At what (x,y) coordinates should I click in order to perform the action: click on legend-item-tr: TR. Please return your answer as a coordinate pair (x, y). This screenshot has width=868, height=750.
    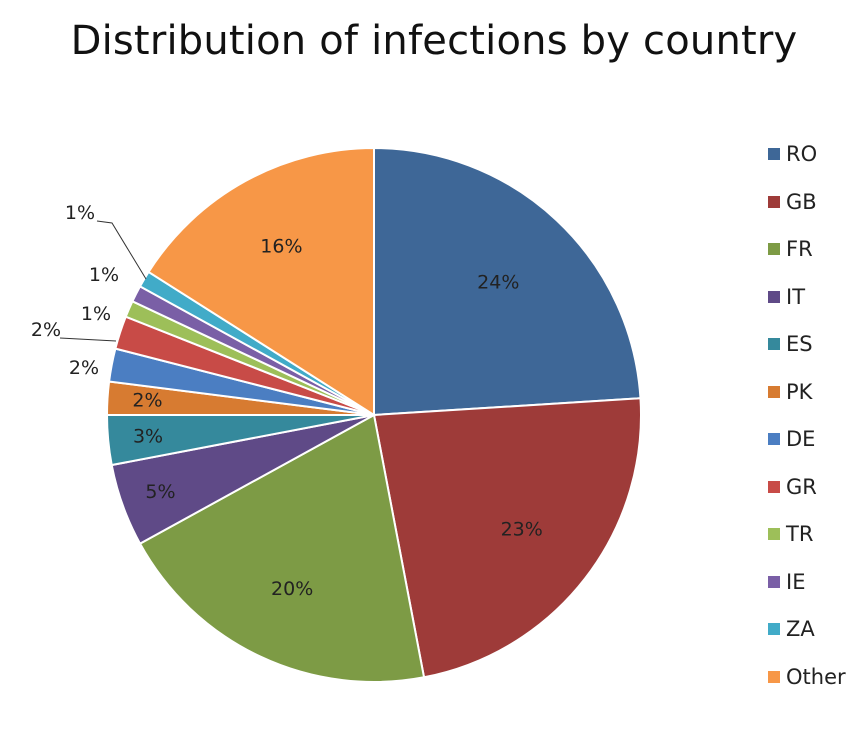
    Looking at the image, I should click on (815, 534).